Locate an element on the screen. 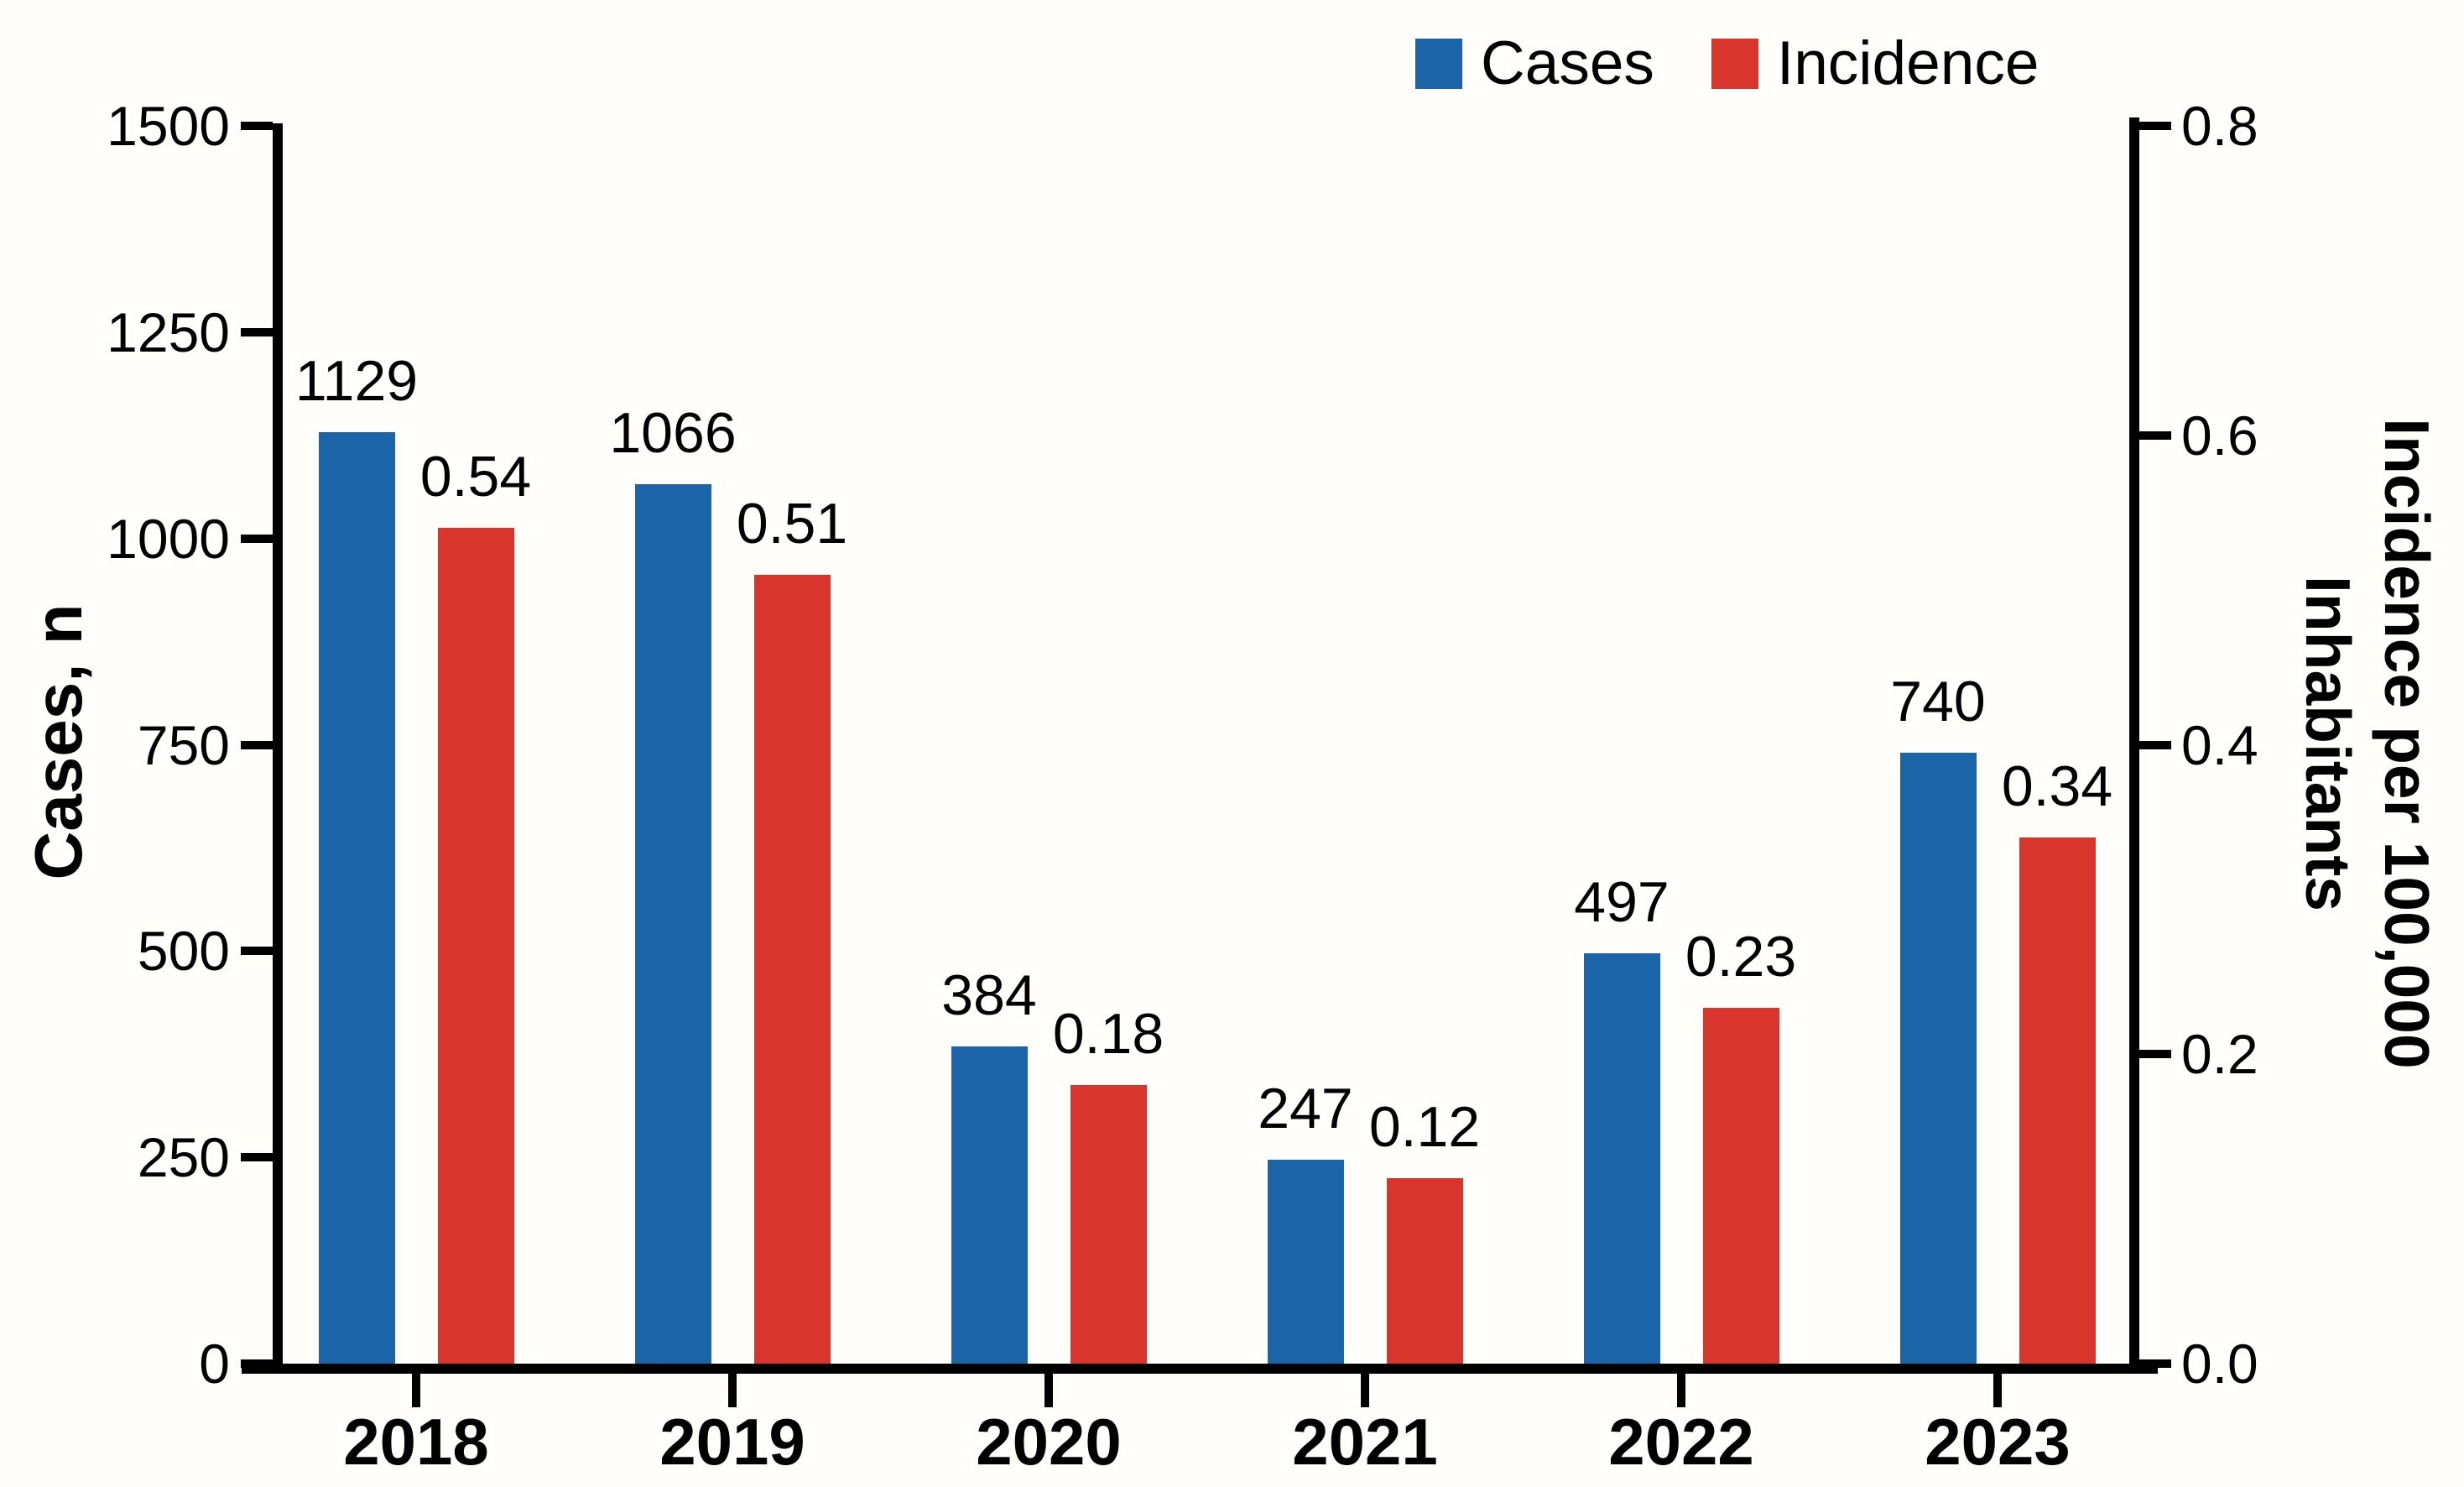  right-axis-tick-label: 0.0 is located at coordinates (2220, 1364).